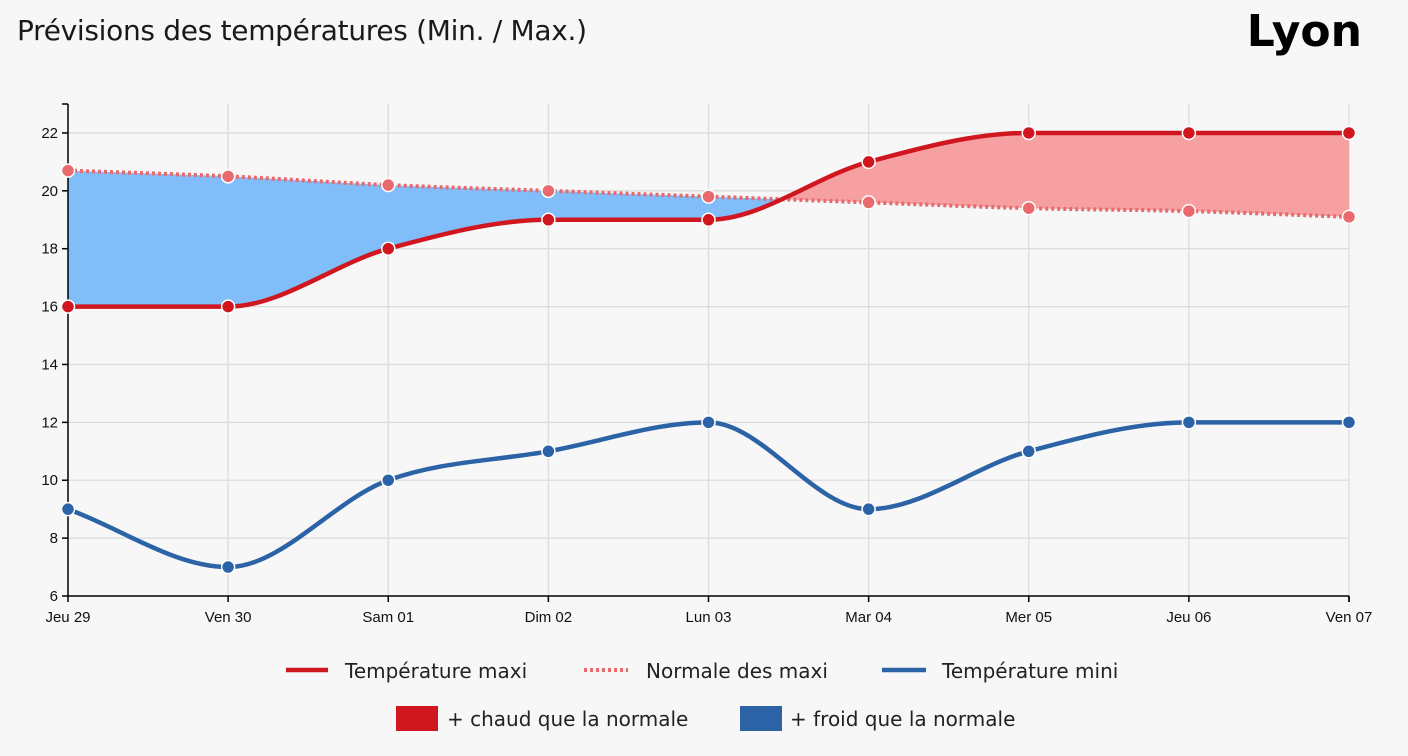 This screenshot has width=1408, height=756. Describe the element at coordinates (49, 422) in the screenshot. I see `y-tick-label: 12` at that location.